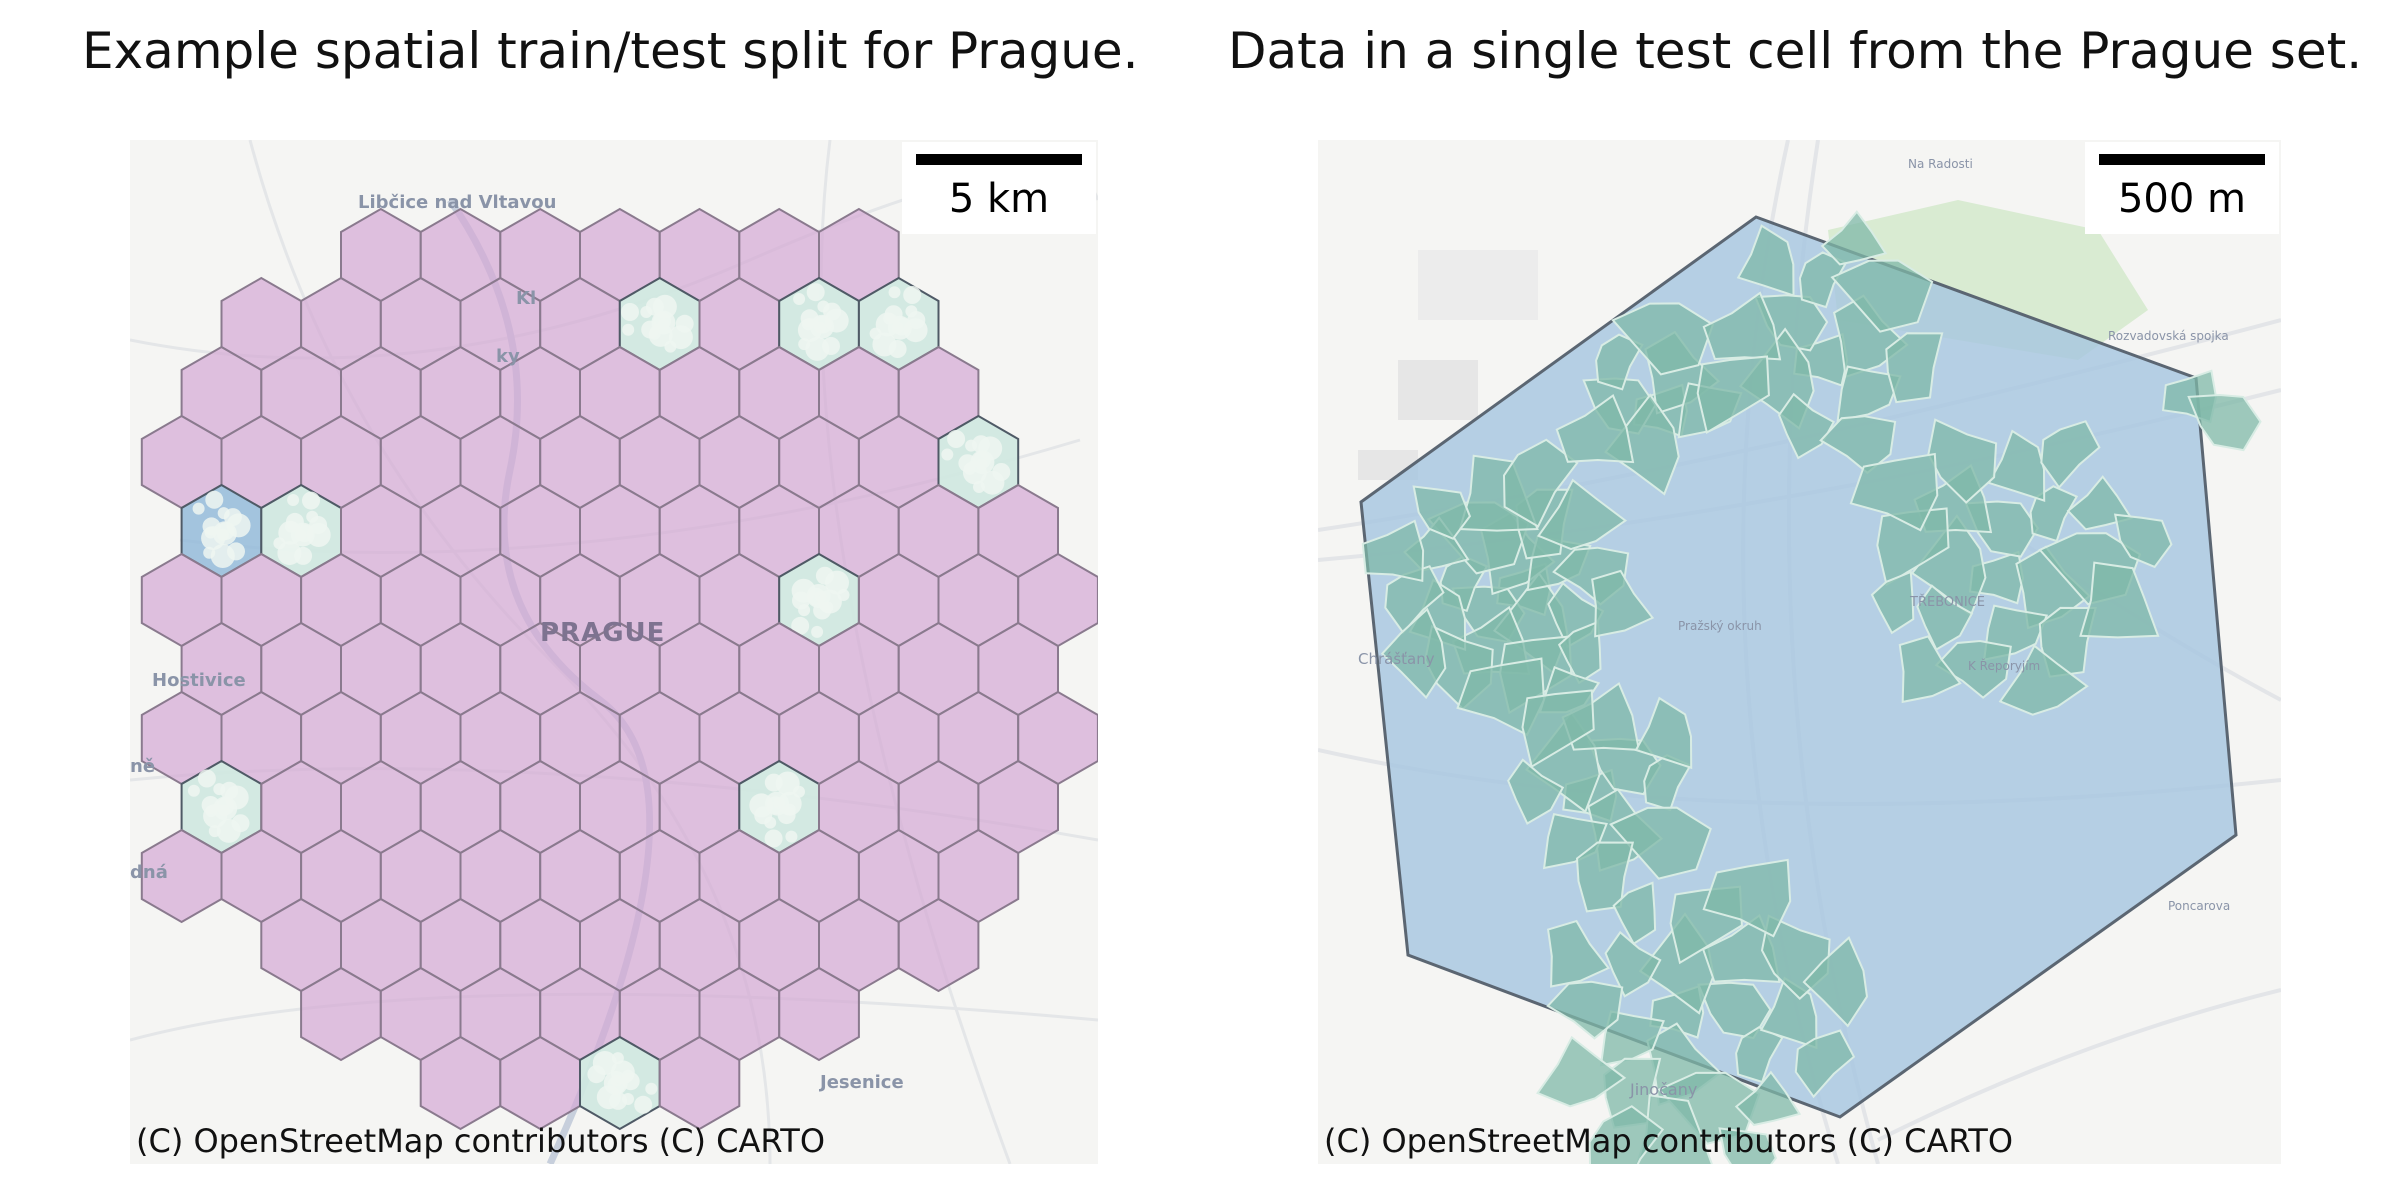 The height and width of the screenshot is (1200, 2400). What do you see at coordinates (526, 298) in the screenshot?
I see `place-label-kl: Kl` at bounding box center [526, 298].